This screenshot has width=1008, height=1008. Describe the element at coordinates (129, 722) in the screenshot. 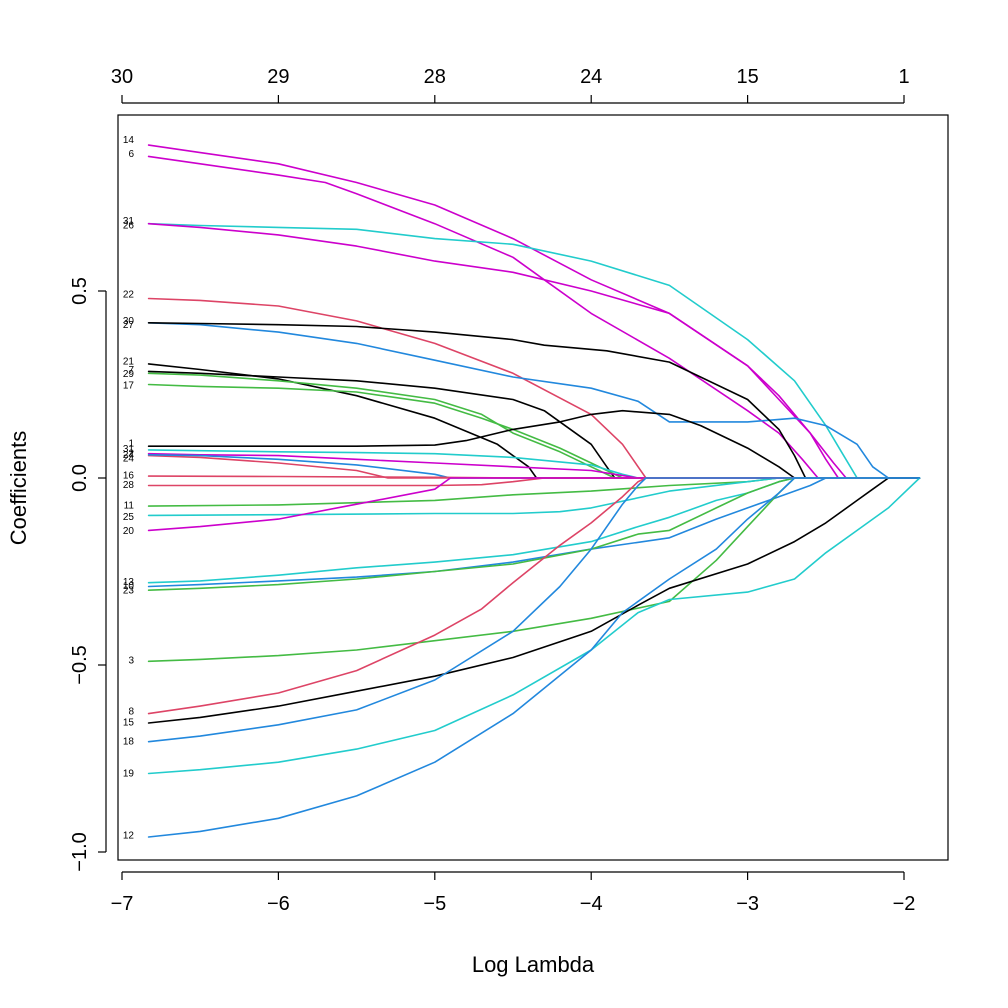

I see `path-label-15: 15` at that location.